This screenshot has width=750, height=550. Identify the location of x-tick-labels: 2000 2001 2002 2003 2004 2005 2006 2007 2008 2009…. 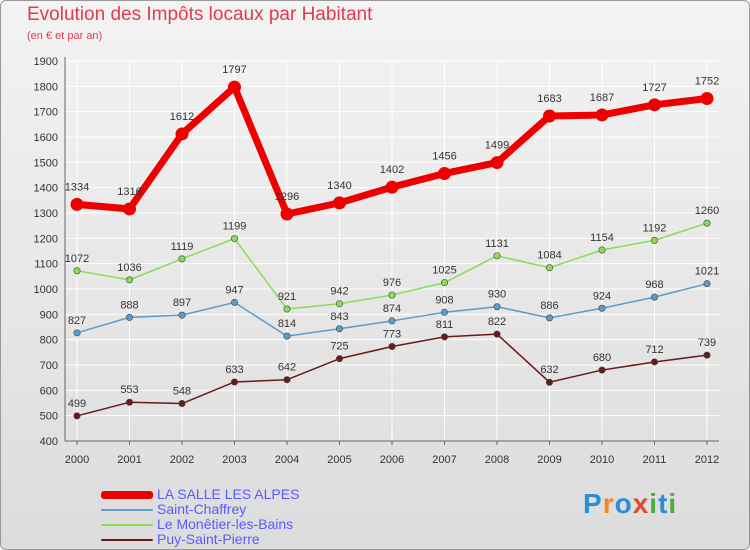
(392, 460).